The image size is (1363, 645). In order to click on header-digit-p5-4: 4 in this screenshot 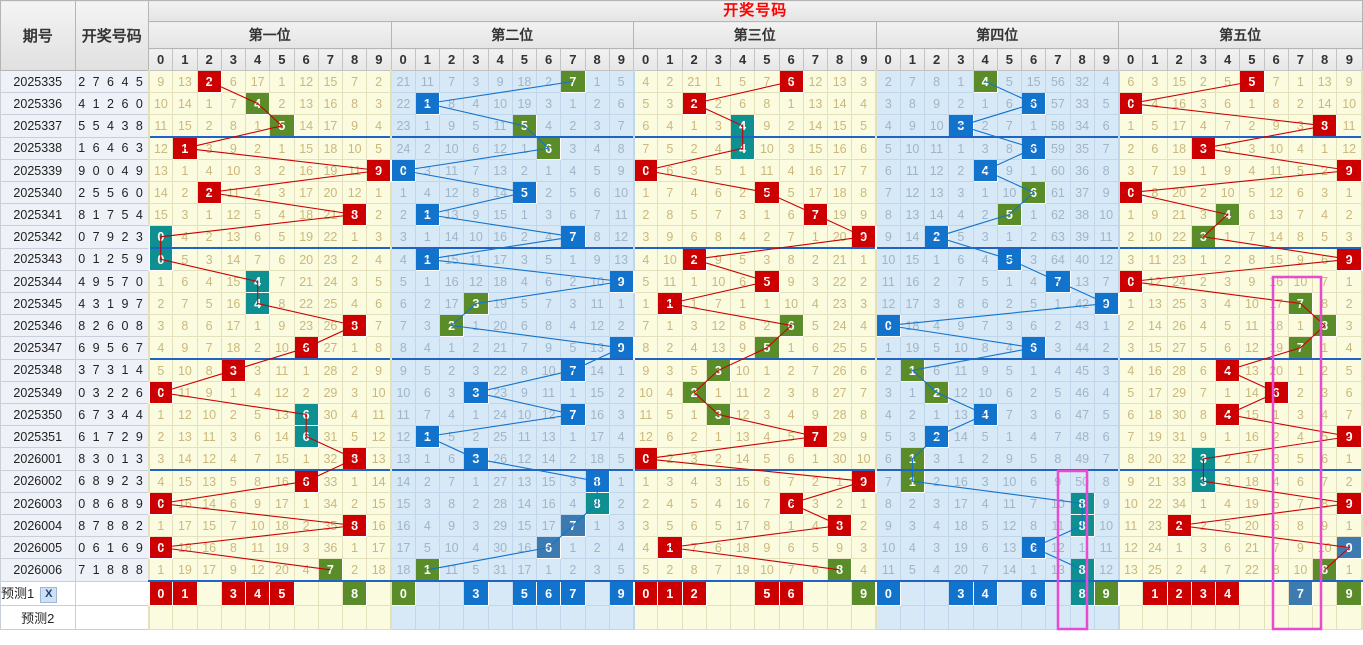, I will do `click(1228, 59)`.